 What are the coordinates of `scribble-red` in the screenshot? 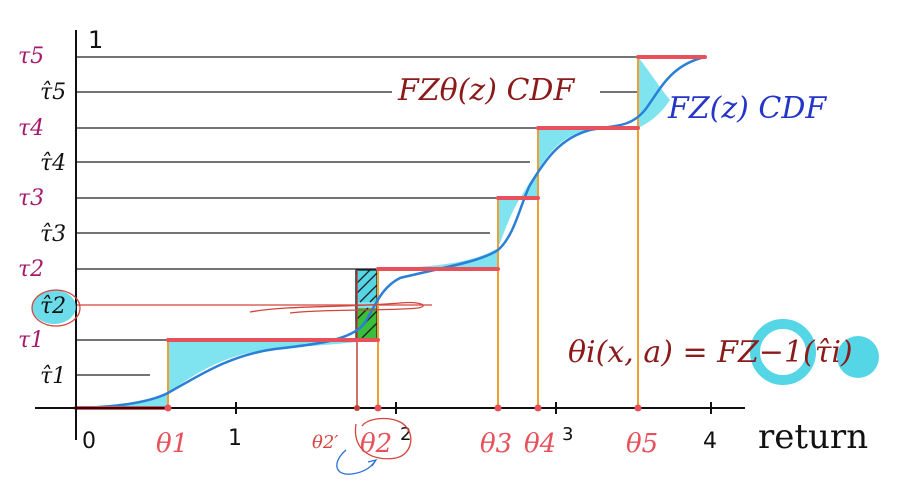 It's located at (336, 307).